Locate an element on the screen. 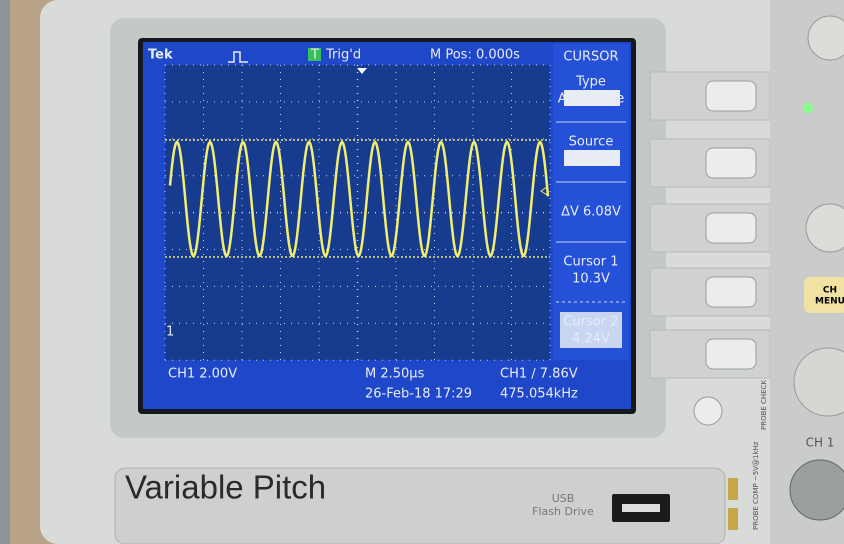  menu-highlight is located at coordinates (591, 330).